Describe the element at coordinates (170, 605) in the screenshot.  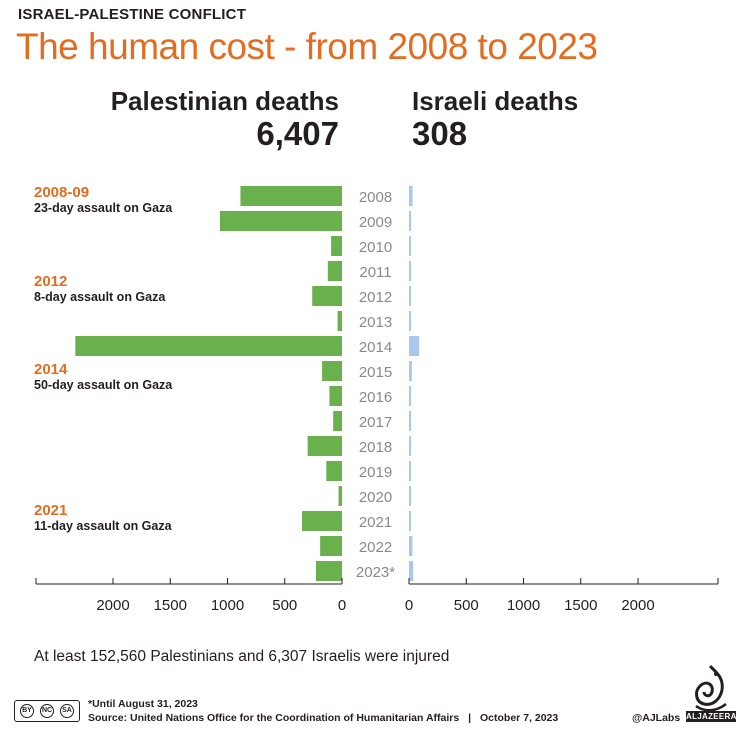
I see `left-tick-label-1500: 1500` at that location.